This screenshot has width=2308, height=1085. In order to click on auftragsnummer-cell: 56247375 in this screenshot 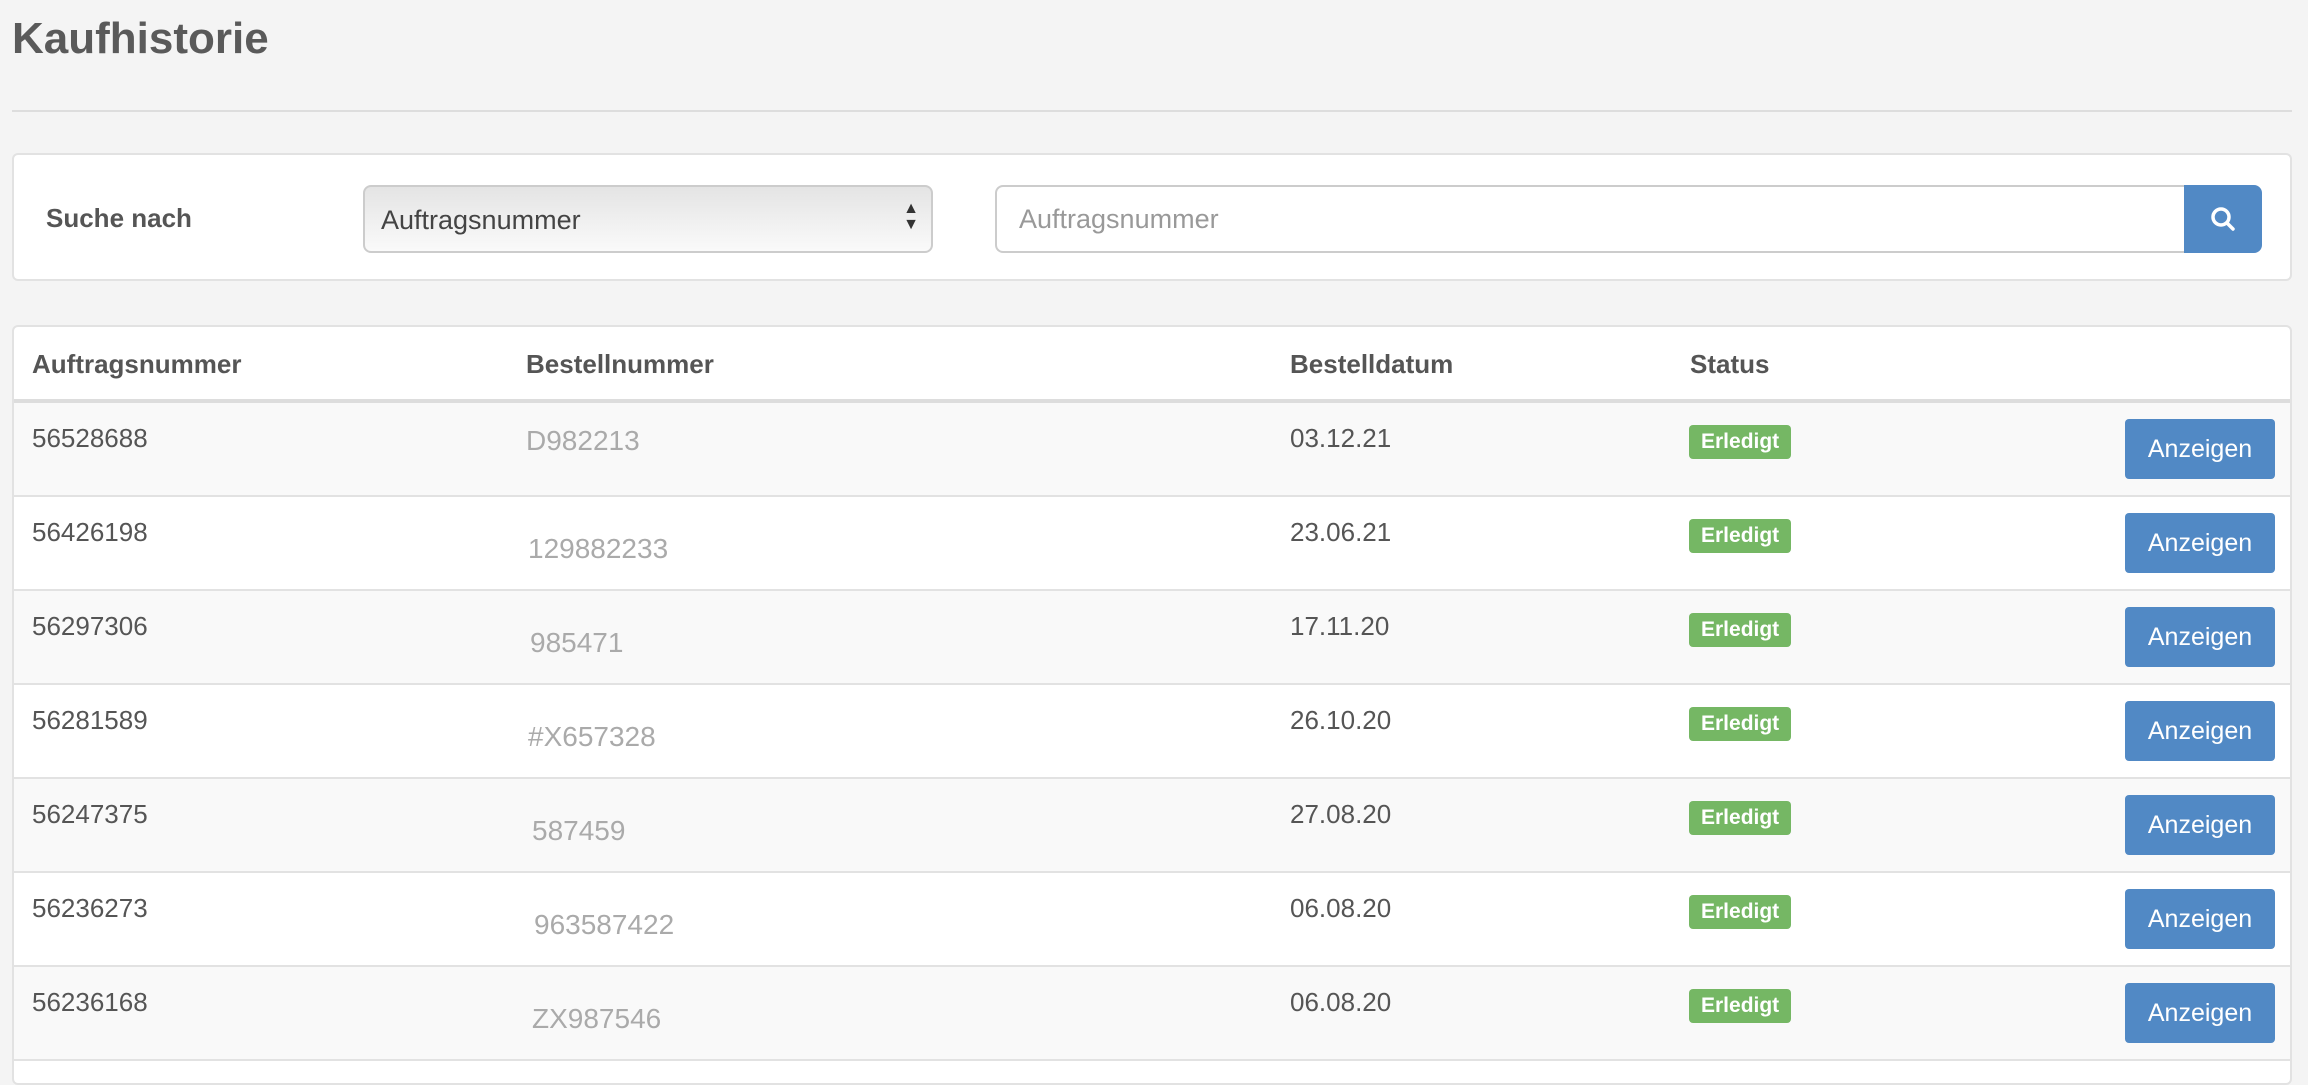, I will do `click(90, 814)`.